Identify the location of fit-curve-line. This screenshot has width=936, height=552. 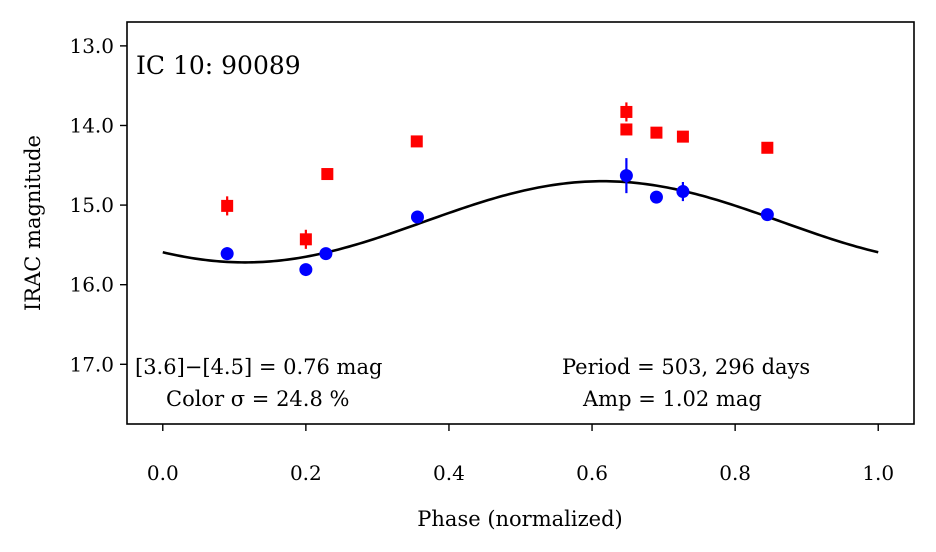
(520, 221).